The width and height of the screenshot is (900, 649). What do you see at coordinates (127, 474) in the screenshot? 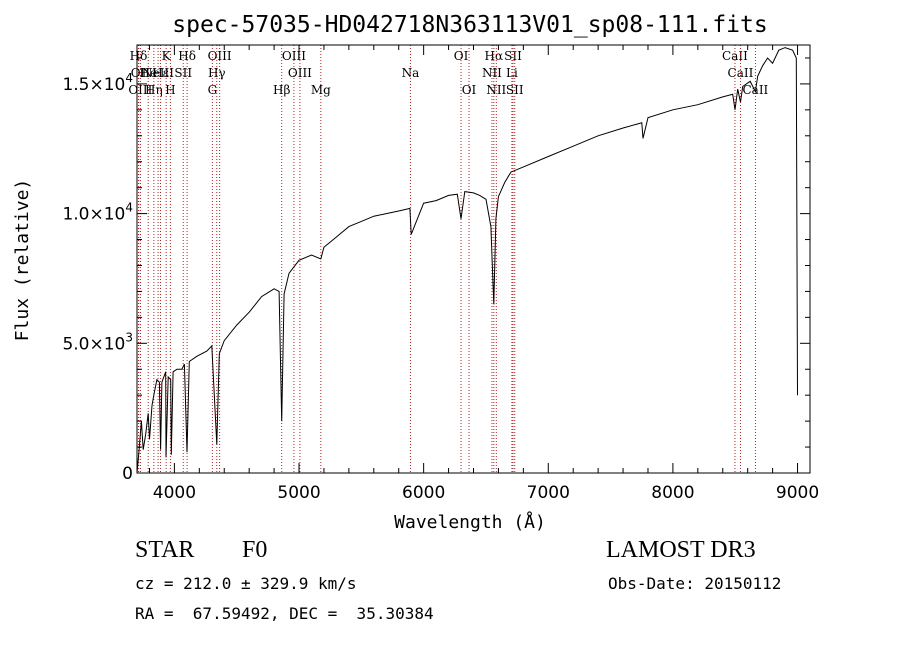
I see `y-tick-label: 0` at bounding box center [127, 474].